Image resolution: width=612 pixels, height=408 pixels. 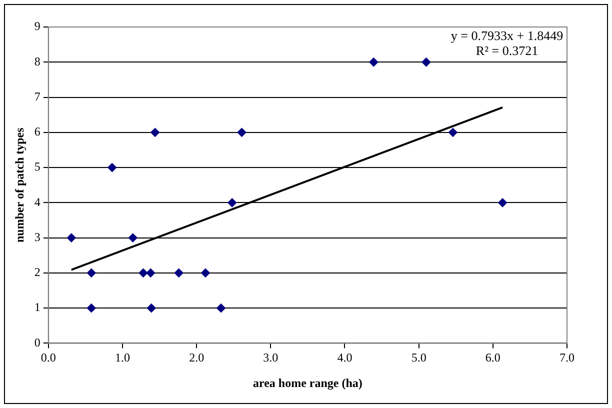 What do you see at coordinates (48, 357) in the screenshot?
I see `x-tick-label: 0.0` at bounding box center [48, 357].